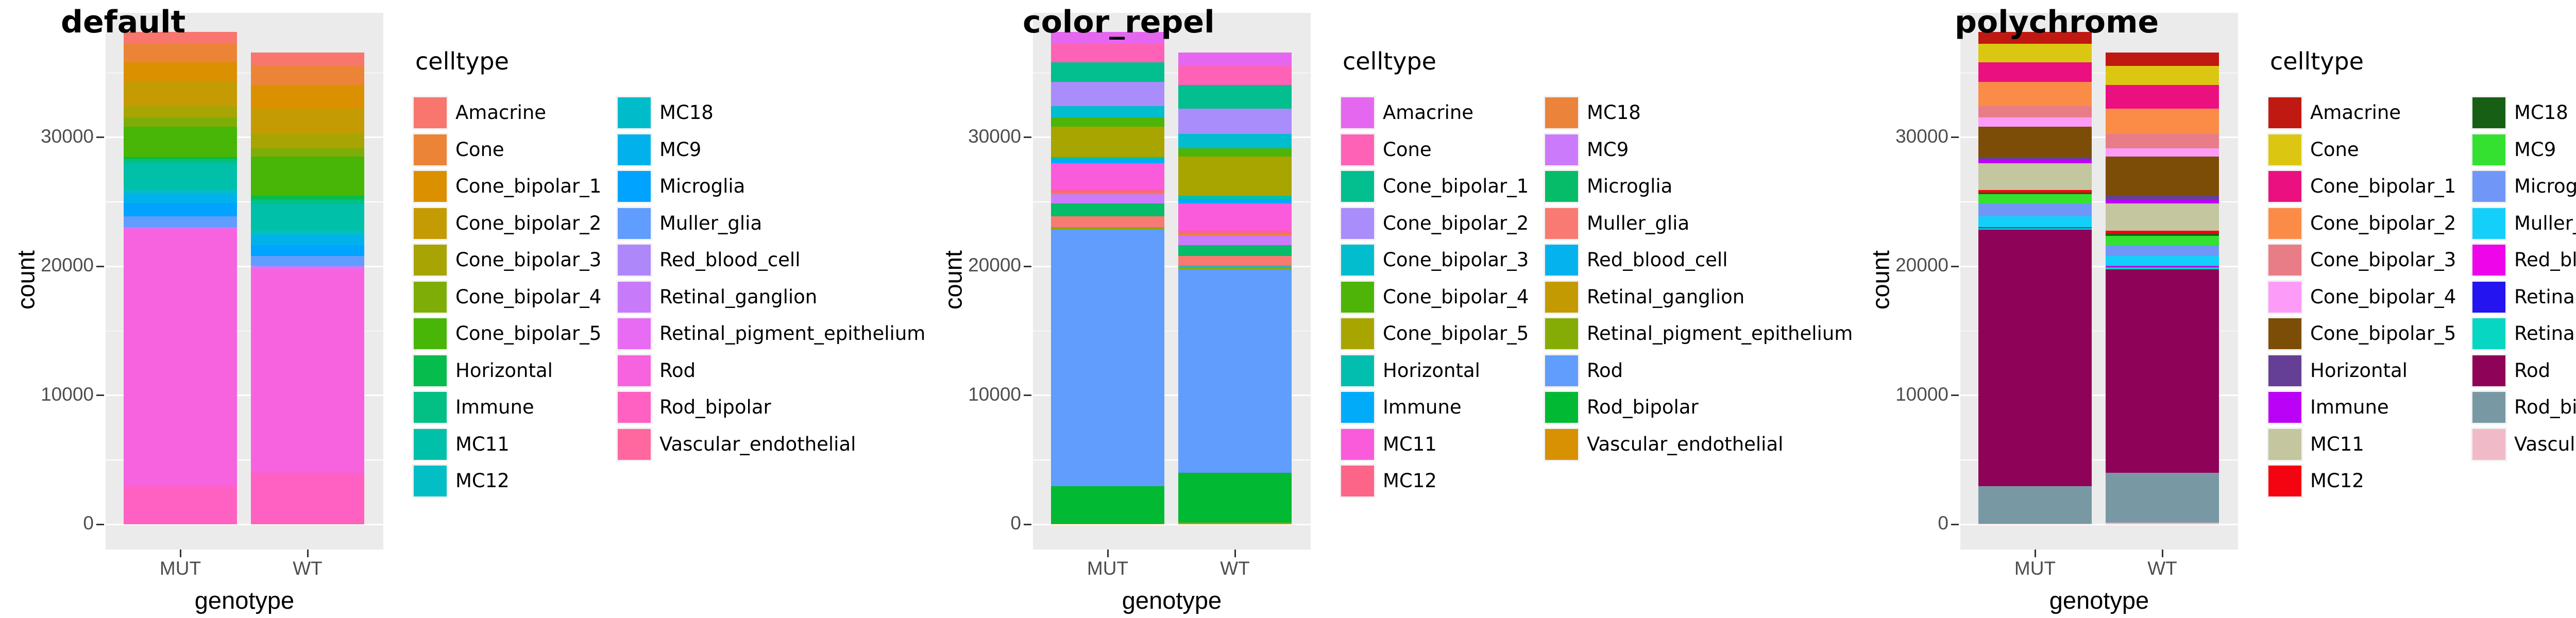 This screenshot has height=618, width=2576. What do you see at coordinates (504, 370) in the screenshot?
I see `legend-item-label: Horizontal` at bounding box center [504, 370].